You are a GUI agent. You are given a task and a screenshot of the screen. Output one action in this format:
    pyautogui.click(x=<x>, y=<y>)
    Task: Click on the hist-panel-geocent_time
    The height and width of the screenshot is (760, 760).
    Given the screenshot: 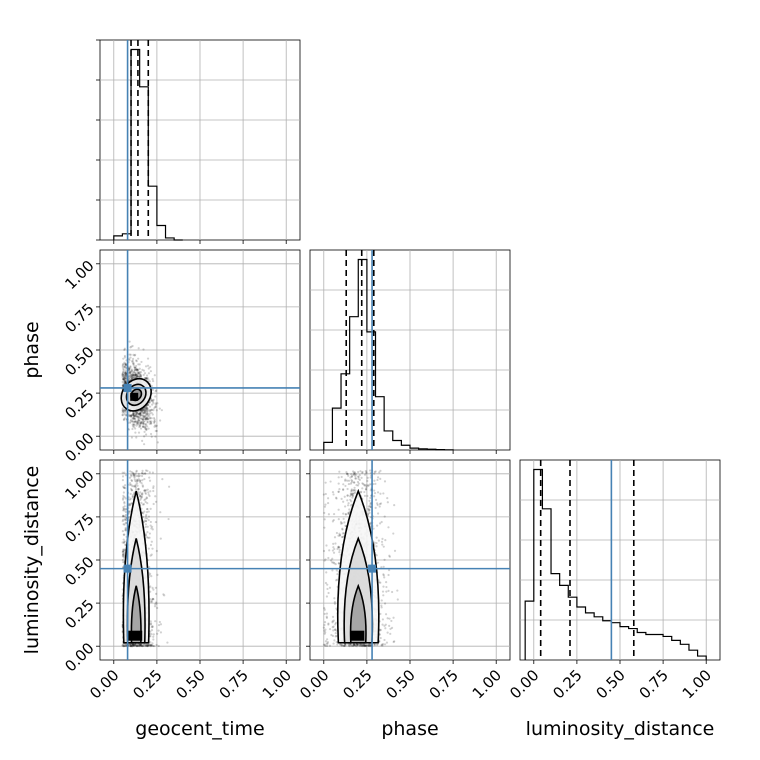 What is the action you would take?
    pyautogui.click(x=198, y=141)
    